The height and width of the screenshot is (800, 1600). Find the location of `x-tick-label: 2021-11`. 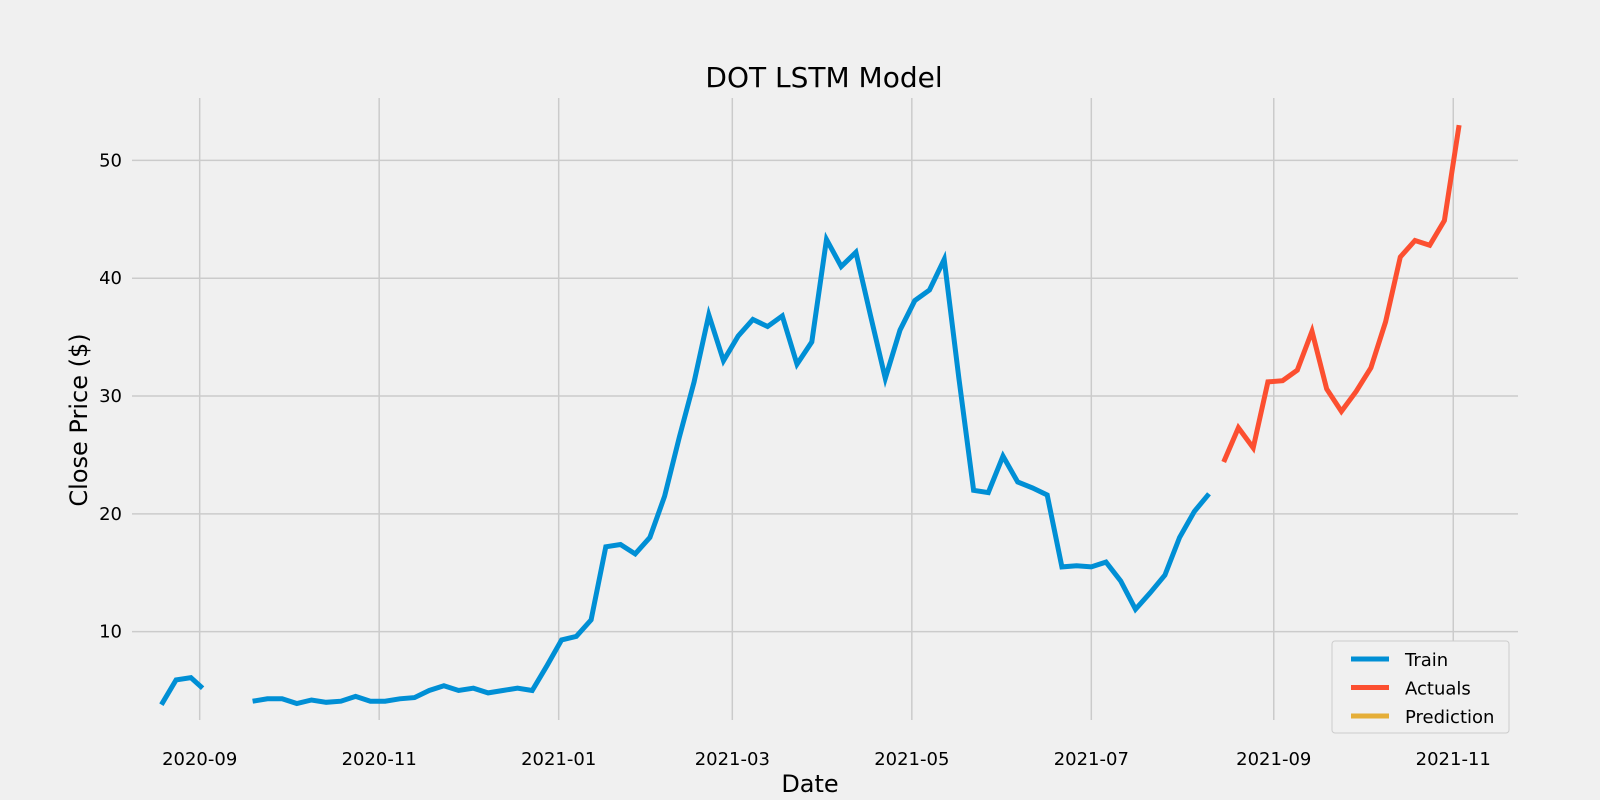

x-tick-label: 2021-11 is located at coordinates (1453, 759).